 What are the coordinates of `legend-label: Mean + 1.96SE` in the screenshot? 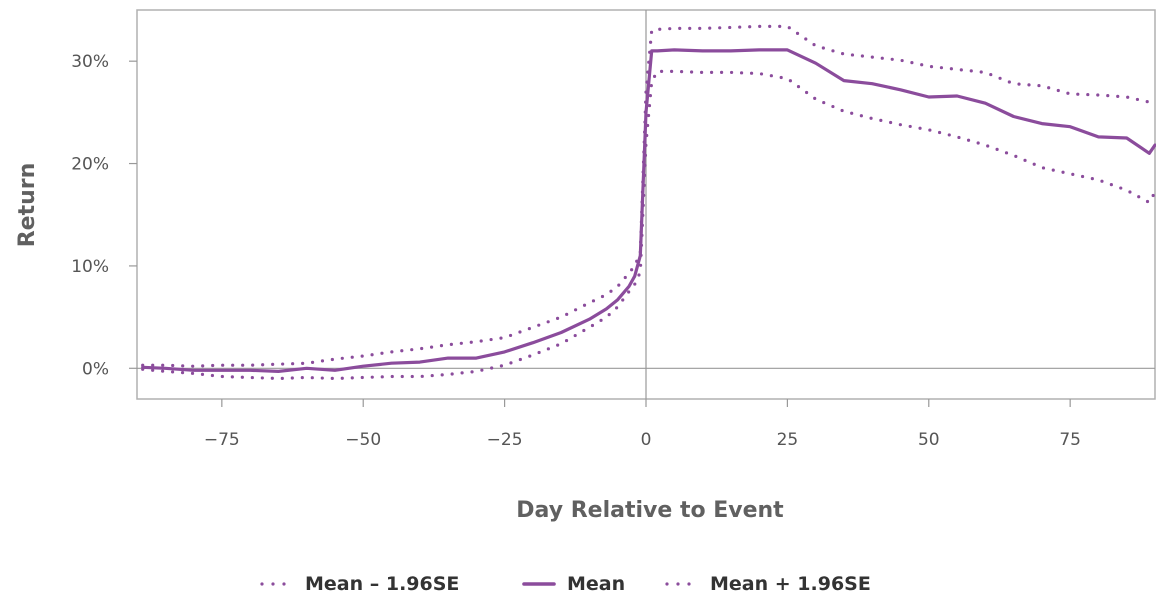 It's located at (790, 584).